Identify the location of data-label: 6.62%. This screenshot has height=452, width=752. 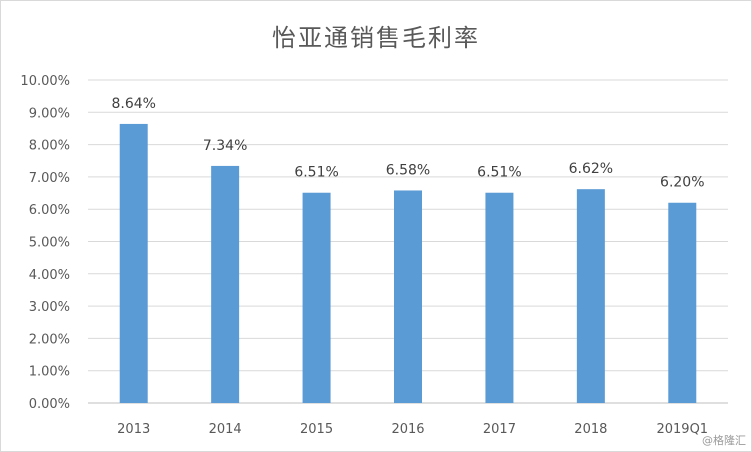
(591, 169).